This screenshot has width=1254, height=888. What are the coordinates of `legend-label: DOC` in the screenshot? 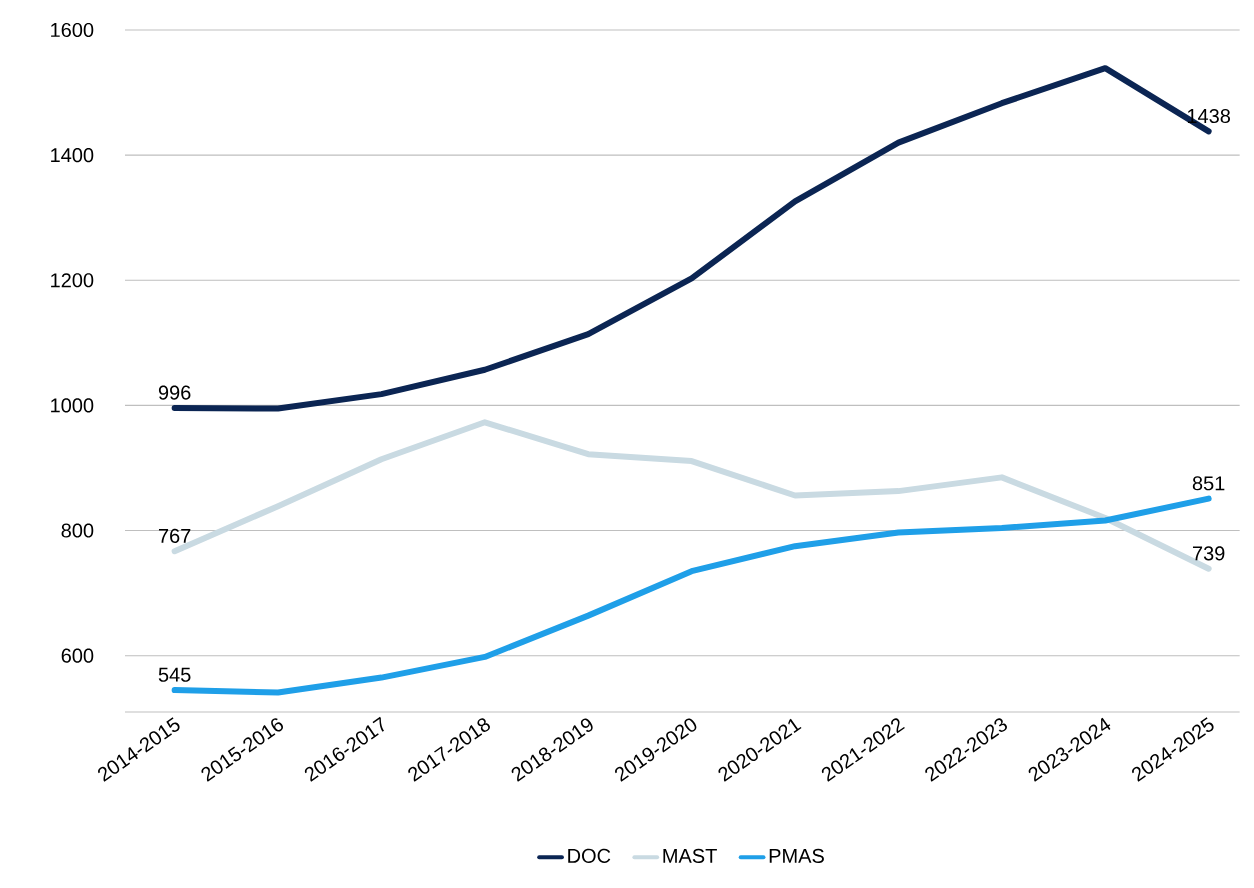 It's located at (589, 855).